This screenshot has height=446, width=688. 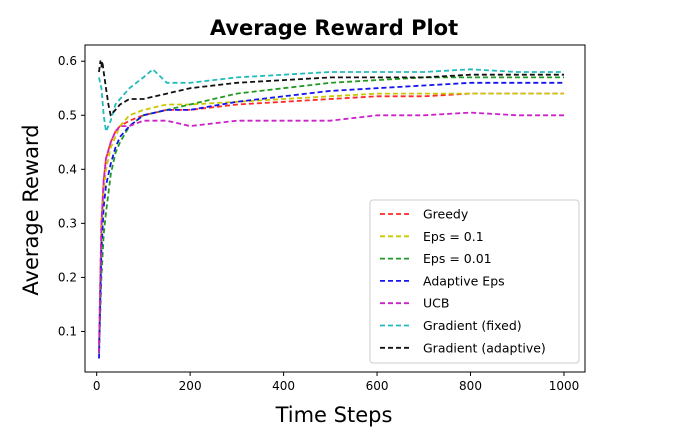 I want to click on legend-label: Eps = 0.1, so click(x=453, y=236).